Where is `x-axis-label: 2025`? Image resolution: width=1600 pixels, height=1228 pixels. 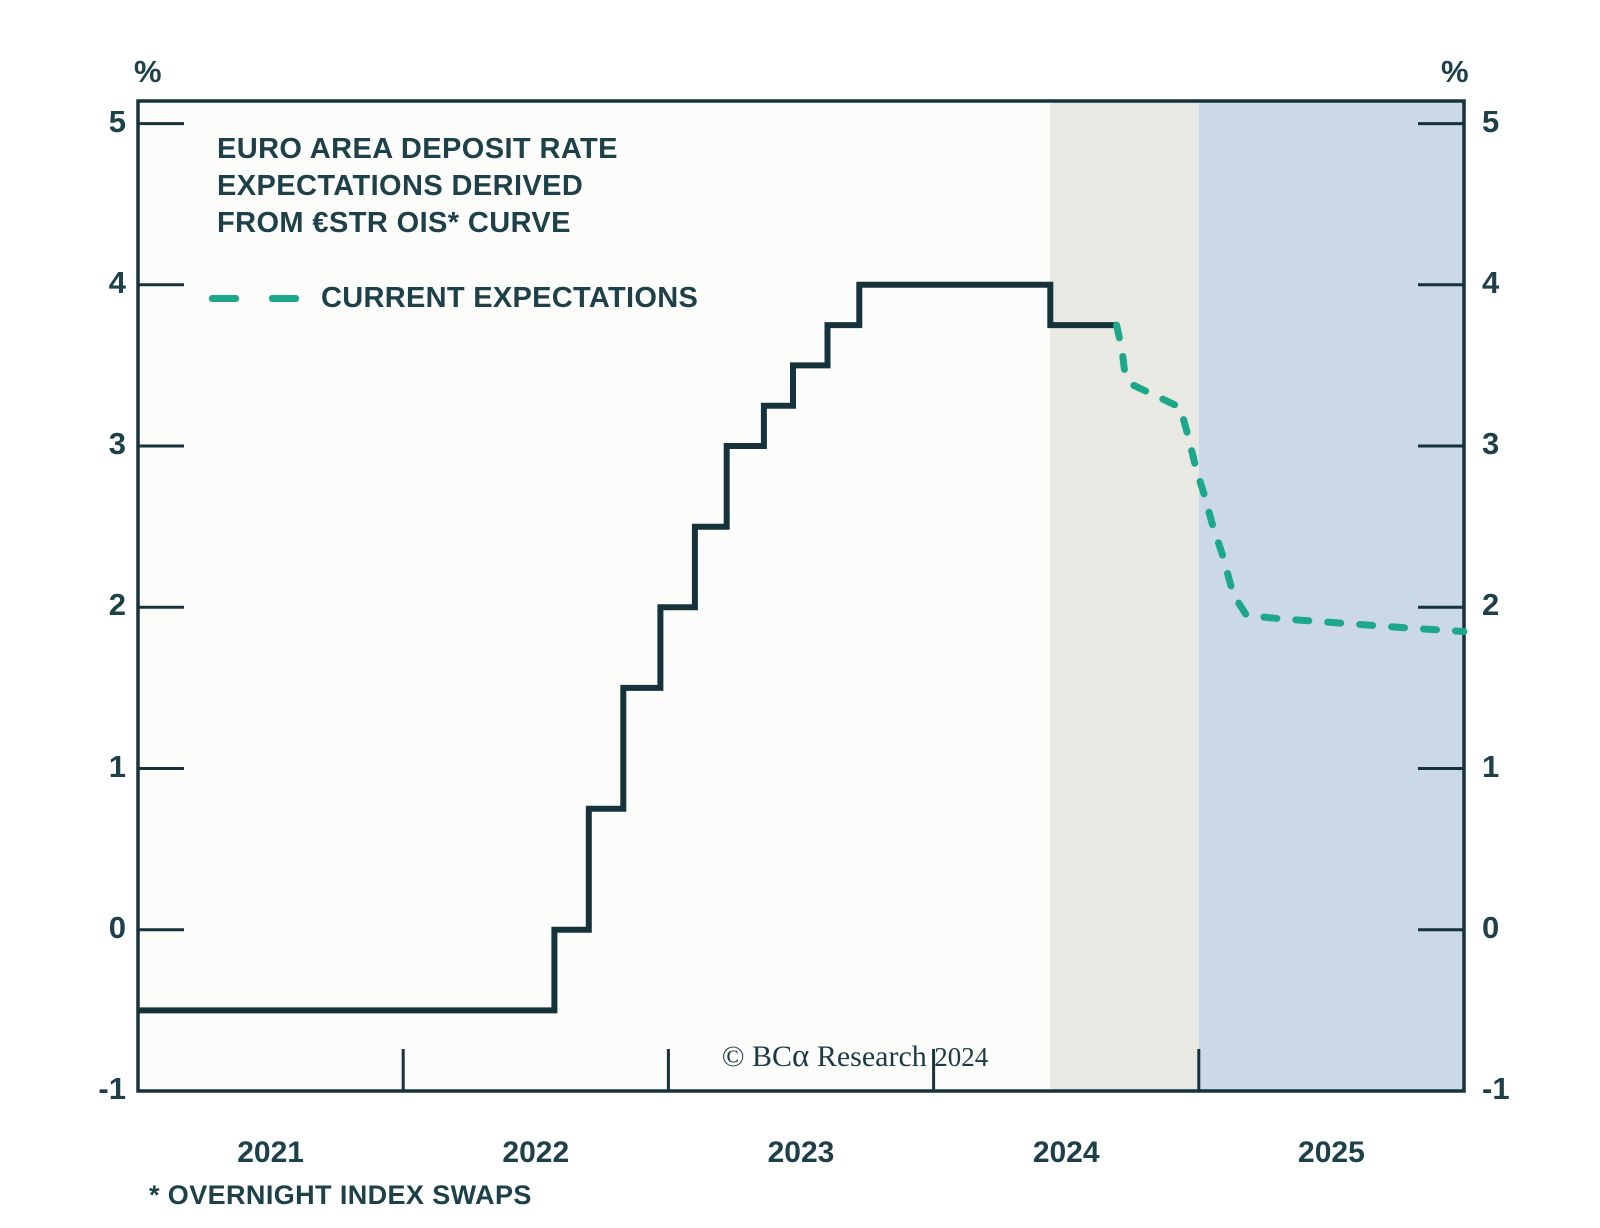
x-axis-label: 2025 is located at coordinates (1331, 1152).